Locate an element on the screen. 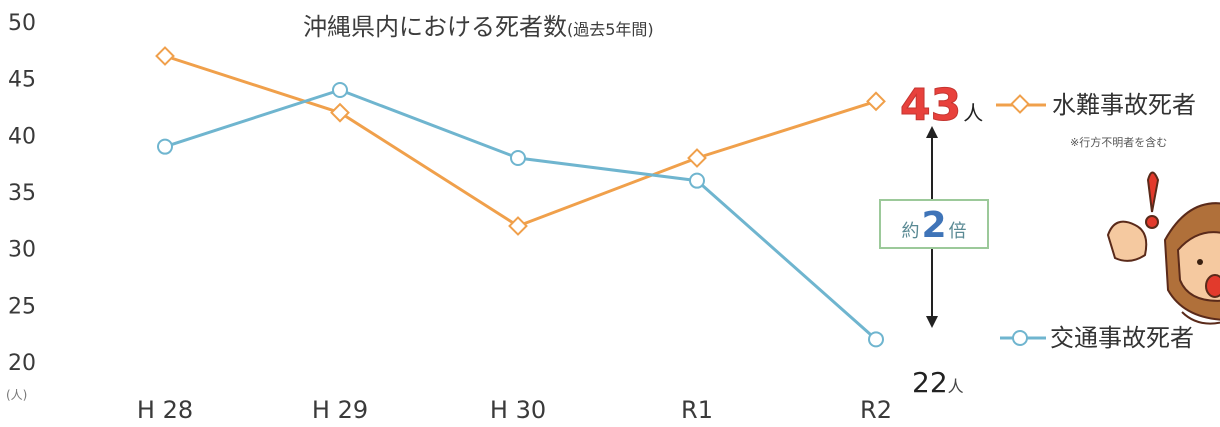  y-tick-label: 40 is located at coordinates (22, 136).